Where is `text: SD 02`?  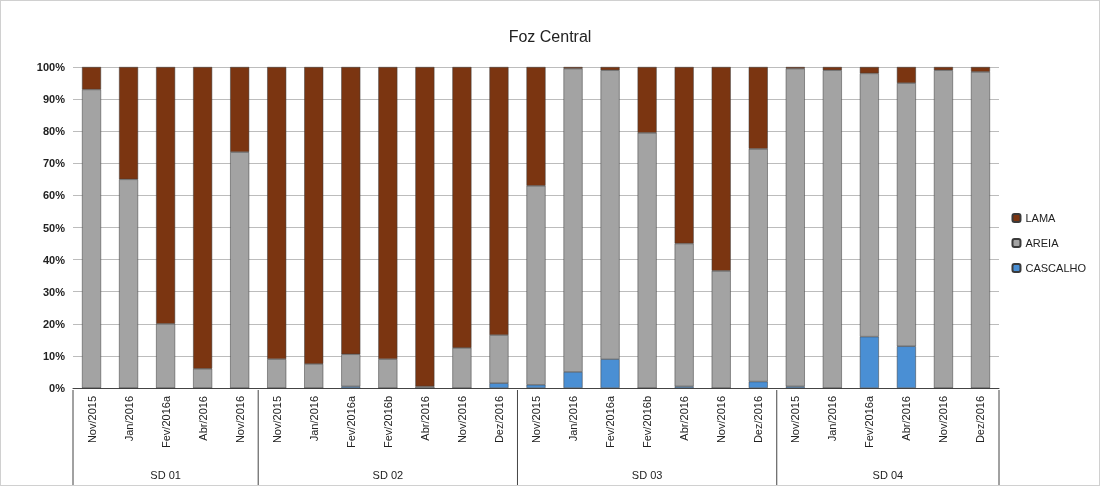
text: SD 02 is located at coordinates (388, 475).